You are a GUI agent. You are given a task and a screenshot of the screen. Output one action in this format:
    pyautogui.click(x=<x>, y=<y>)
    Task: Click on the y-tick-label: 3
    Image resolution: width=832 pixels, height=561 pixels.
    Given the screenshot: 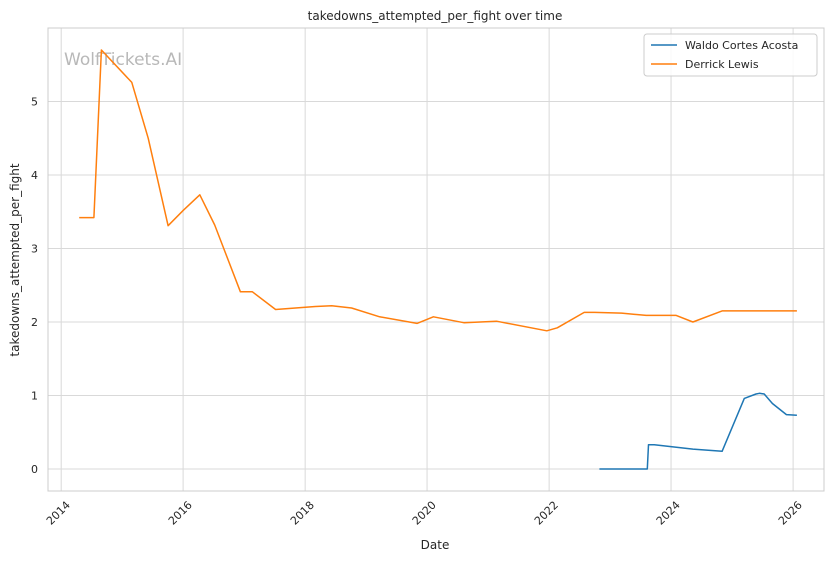 What is the action you would take?
    pyautogui.click(x=34, y=248)
    